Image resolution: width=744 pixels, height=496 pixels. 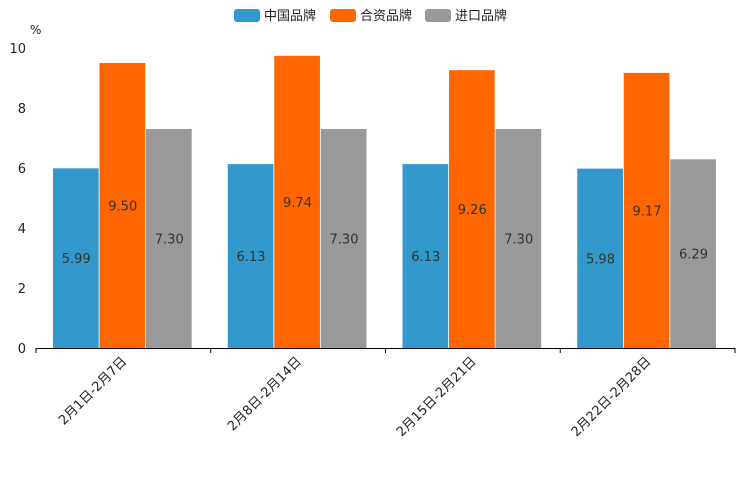 What do you see at coordinates (22, 169) in the screenshot?
I see `y-tick-label: 6` at bounding box center [22, 169].